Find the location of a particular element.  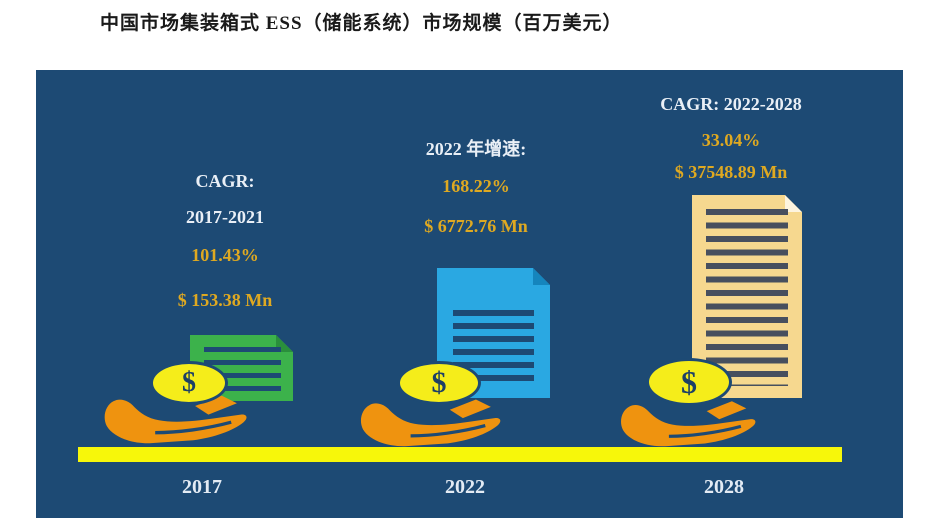

axis-label-2028: 2028 is located at coordinates (724, 487).